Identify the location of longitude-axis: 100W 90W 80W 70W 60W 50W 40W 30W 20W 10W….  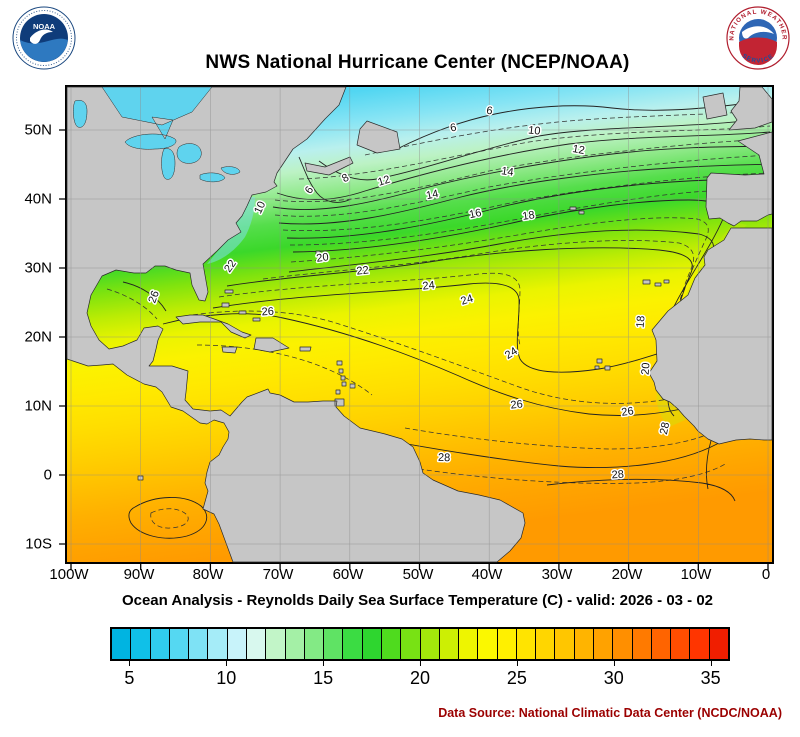
(410, 577).